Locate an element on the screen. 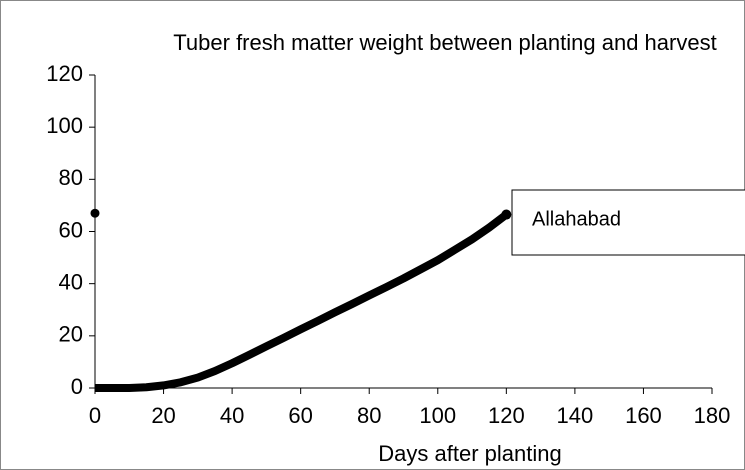 This screenshot has width=745, height=470. x-tick-label: 180 is located at coordinates (712, 415).